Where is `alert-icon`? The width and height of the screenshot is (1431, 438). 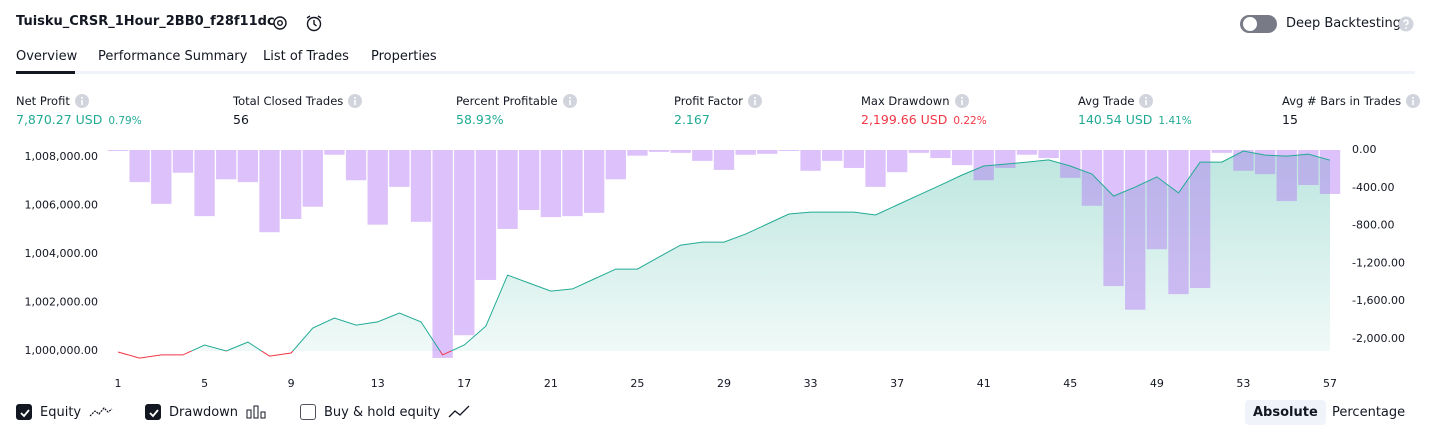
alert-icon is located at coordinates (314, 23).